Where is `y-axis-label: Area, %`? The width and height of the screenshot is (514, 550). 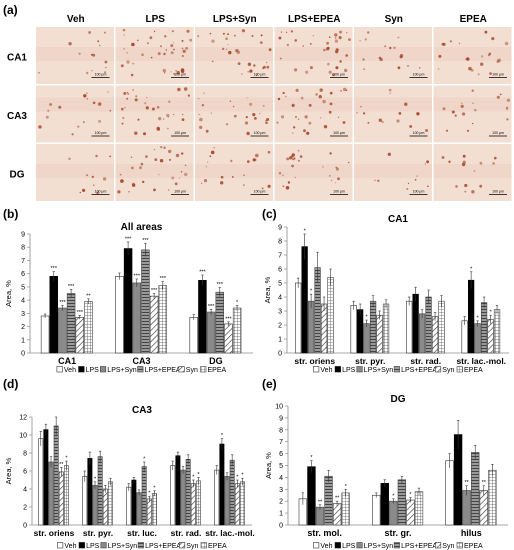 y-axis-label: Area, % is located at coordinates (268, 465).